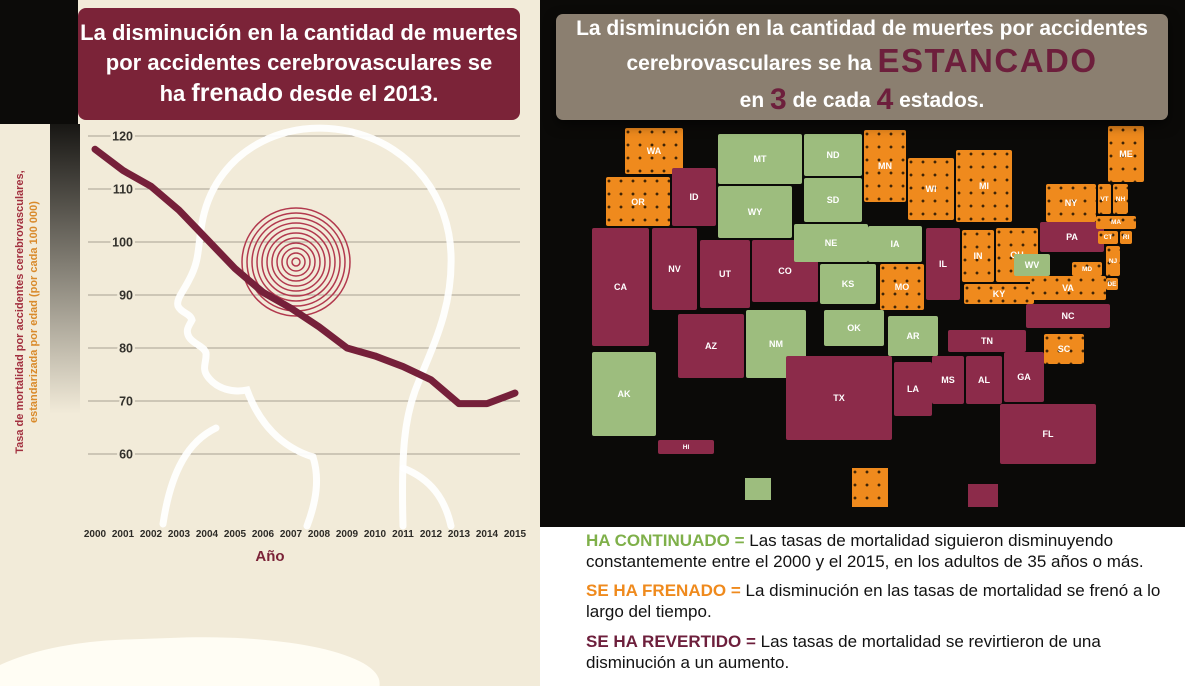 The width and height of the screenshot is (1185, 686). I want to click on state-ny: NY, so click(1071, 203).